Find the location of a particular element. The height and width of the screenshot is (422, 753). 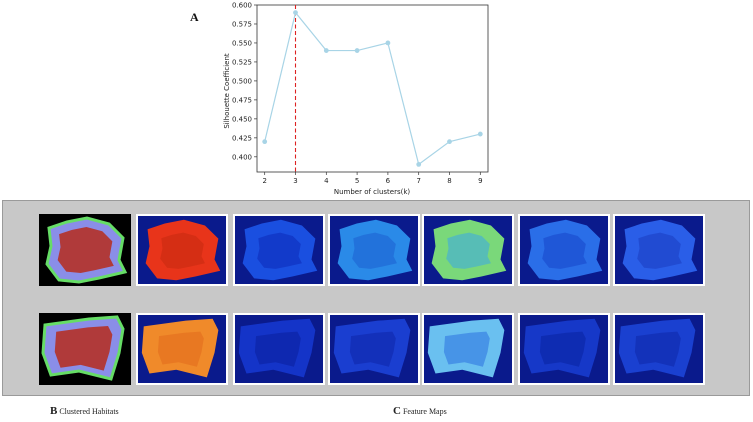

y-tick-label: 0.450 is located at coordinates (242, 119).